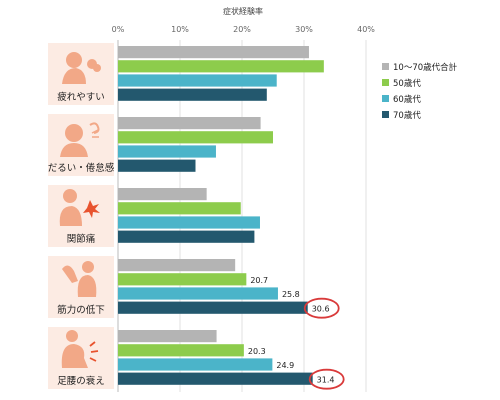 The height and width of the screenshot is (400, 500). Describe the element at coordinates (180, 29) in the screenshot. I see `tick-label: 10%` at that location.